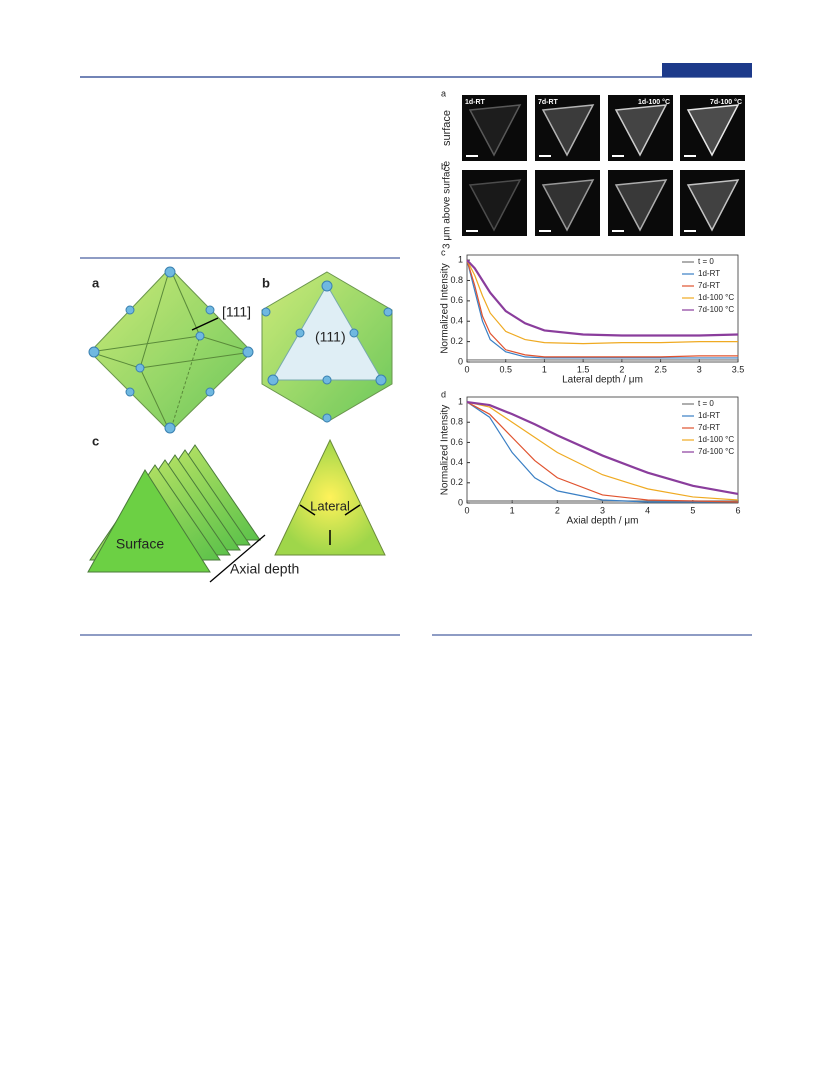 Image resolution: width=833 pixels, height=1091 pixels. What do you see at coordinates (264, 569) in the screenshot?
I see `axial-label: Axial depth` at bounding box center [264, 569].